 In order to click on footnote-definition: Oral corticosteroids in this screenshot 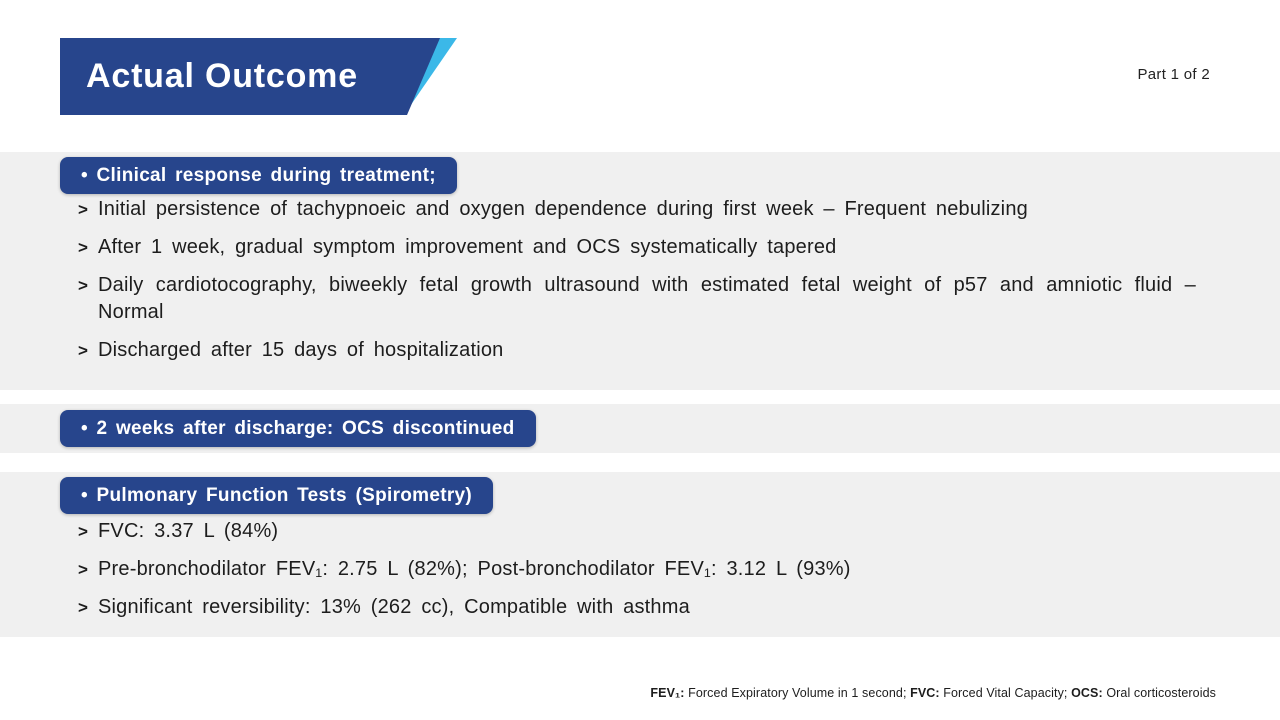, I will do `click(1159, 693)`.